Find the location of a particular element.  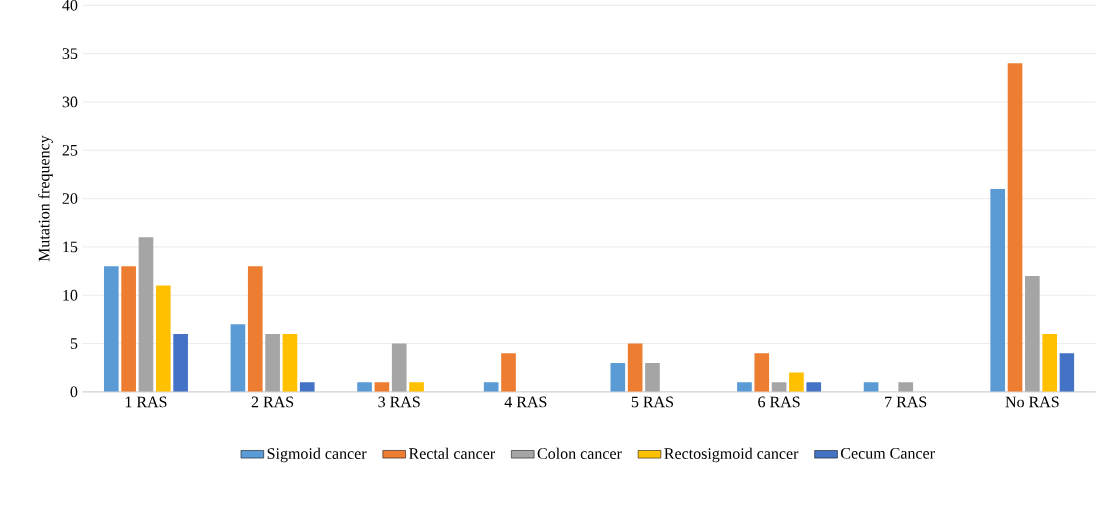

y-tick-label: 10 is located at coordinates (70, 295).